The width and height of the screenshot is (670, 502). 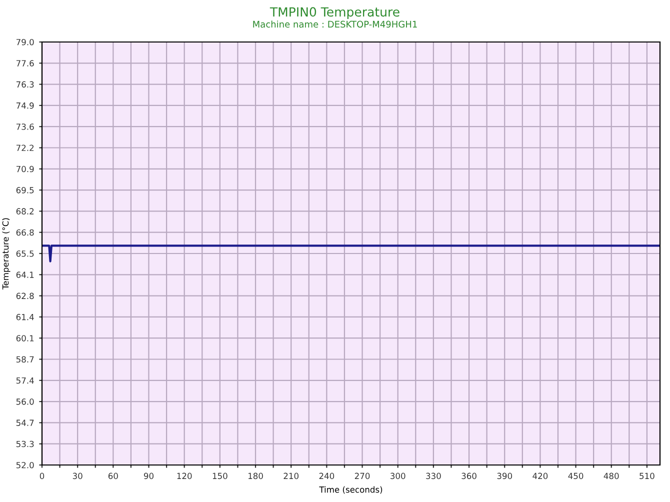 What do you see at coordinates (25, 401) in the screenshot?
I see `y-tick-label: 56.0` at bounding box center [25, 401].